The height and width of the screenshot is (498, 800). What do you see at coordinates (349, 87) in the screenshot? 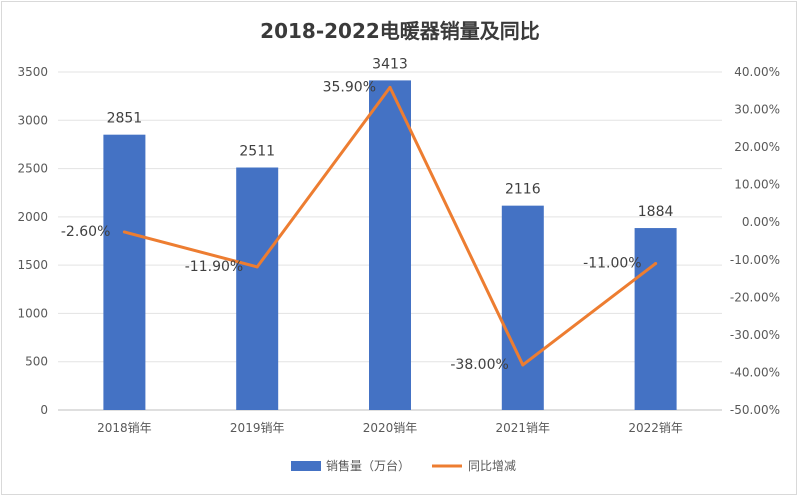
I see `line-data-label: 35.90%` at bounding box center [349, 87].